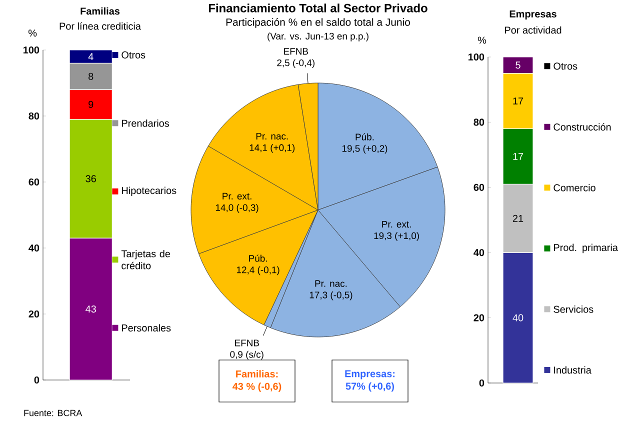  What do you see at coordinates (100, 26) in the screenshot?
I see `chart-subtitle: Por línea crediticia` at bounding box center [100, 26].